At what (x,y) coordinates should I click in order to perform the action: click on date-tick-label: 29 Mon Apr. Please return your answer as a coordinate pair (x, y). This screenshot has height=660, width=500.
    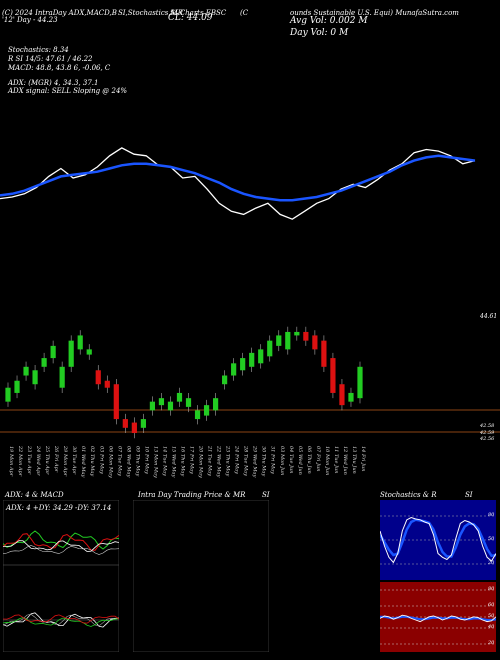
    Looking at the image, I should click on (65, 461).